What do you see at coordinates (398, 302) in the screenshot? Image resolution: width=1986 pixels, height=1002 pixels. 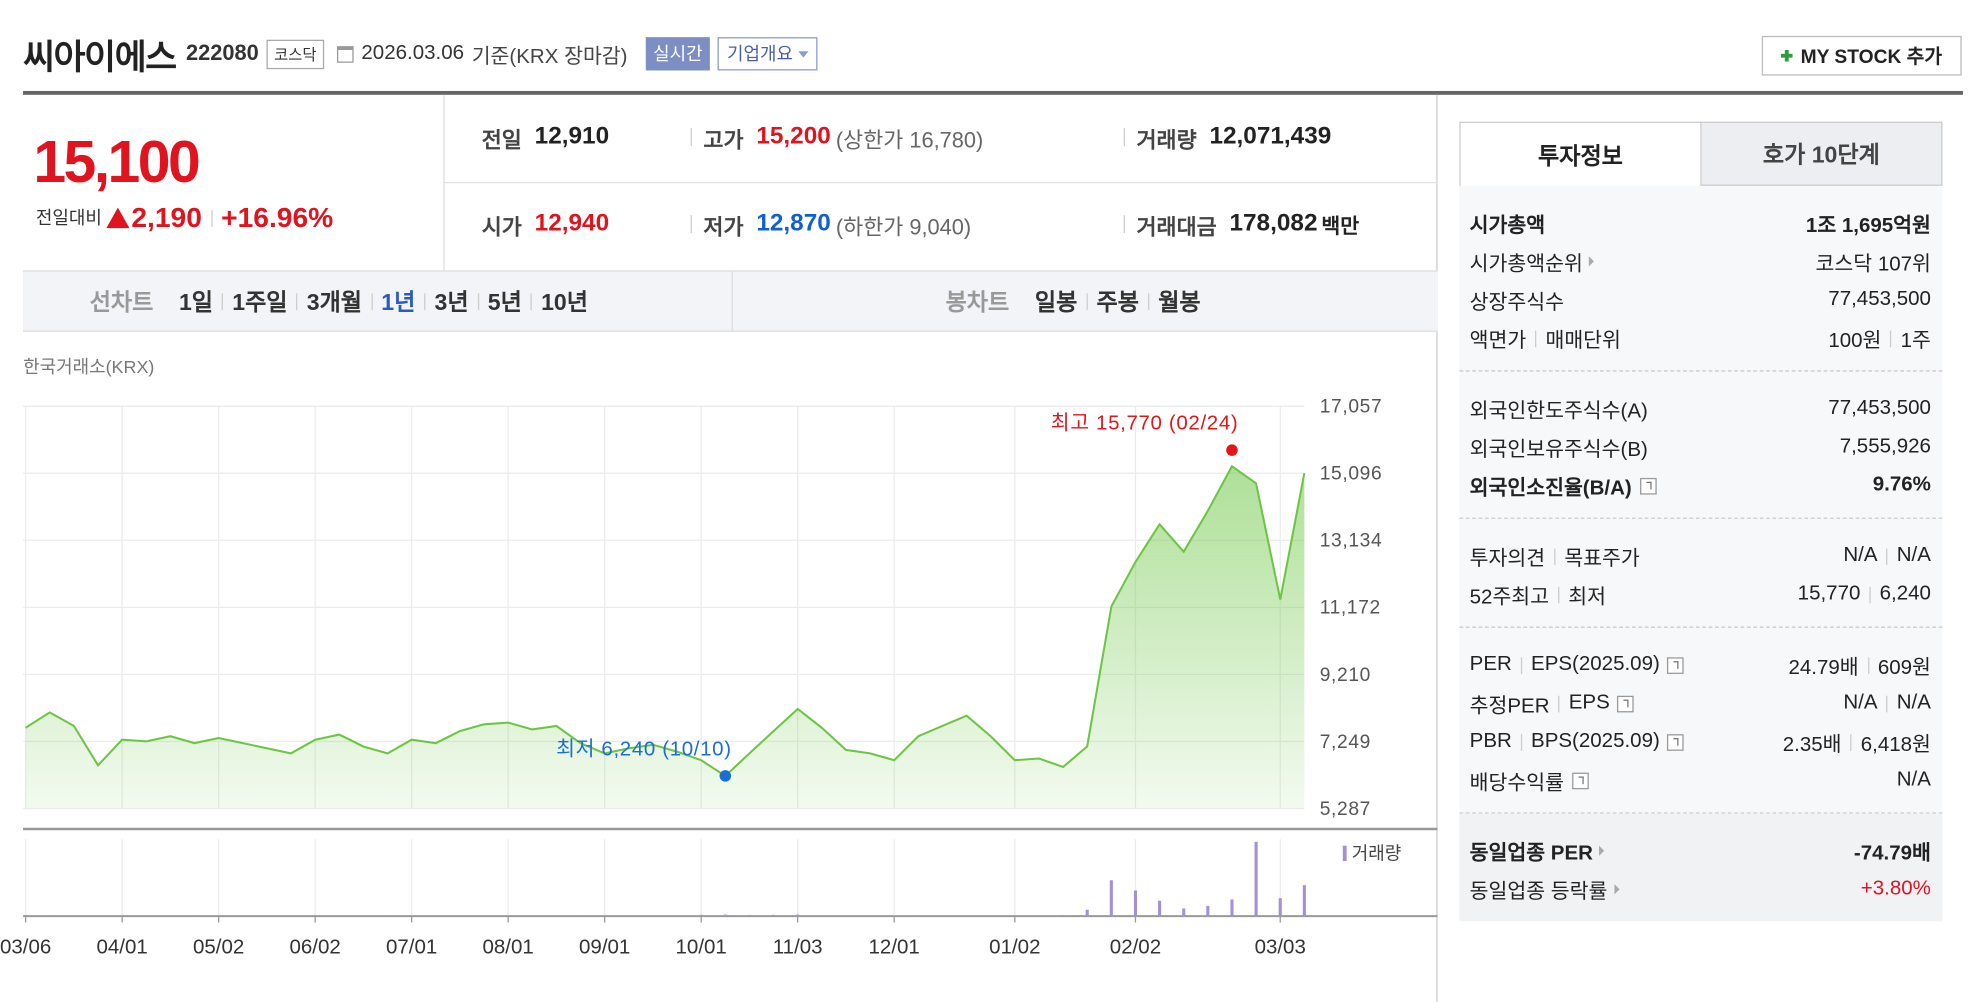 I see `tab: 1년` at bounding box center [398, 302].